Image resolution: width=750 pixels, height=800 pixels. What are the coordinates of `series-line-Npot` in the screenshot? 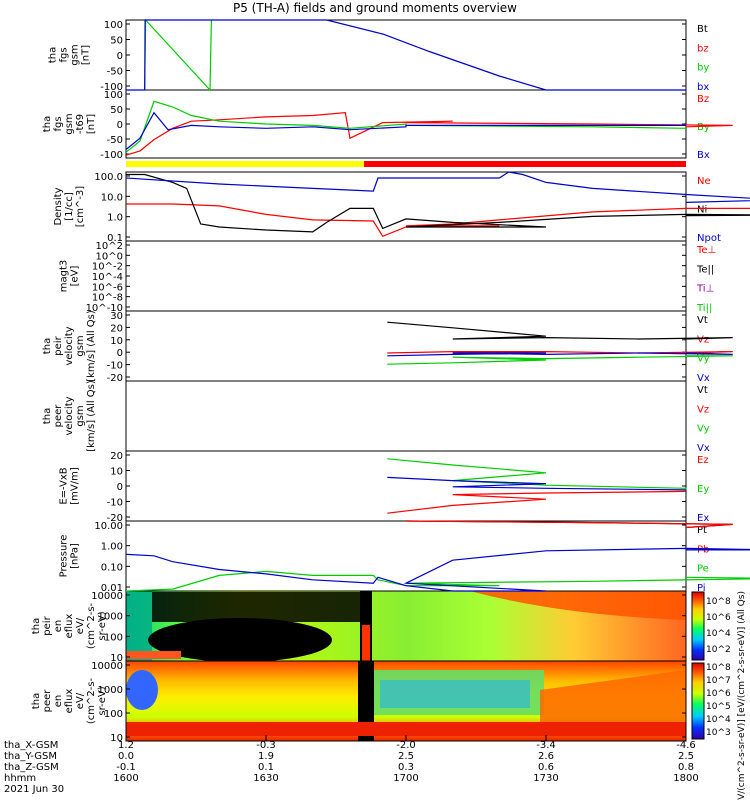 It's located at (437, 187).